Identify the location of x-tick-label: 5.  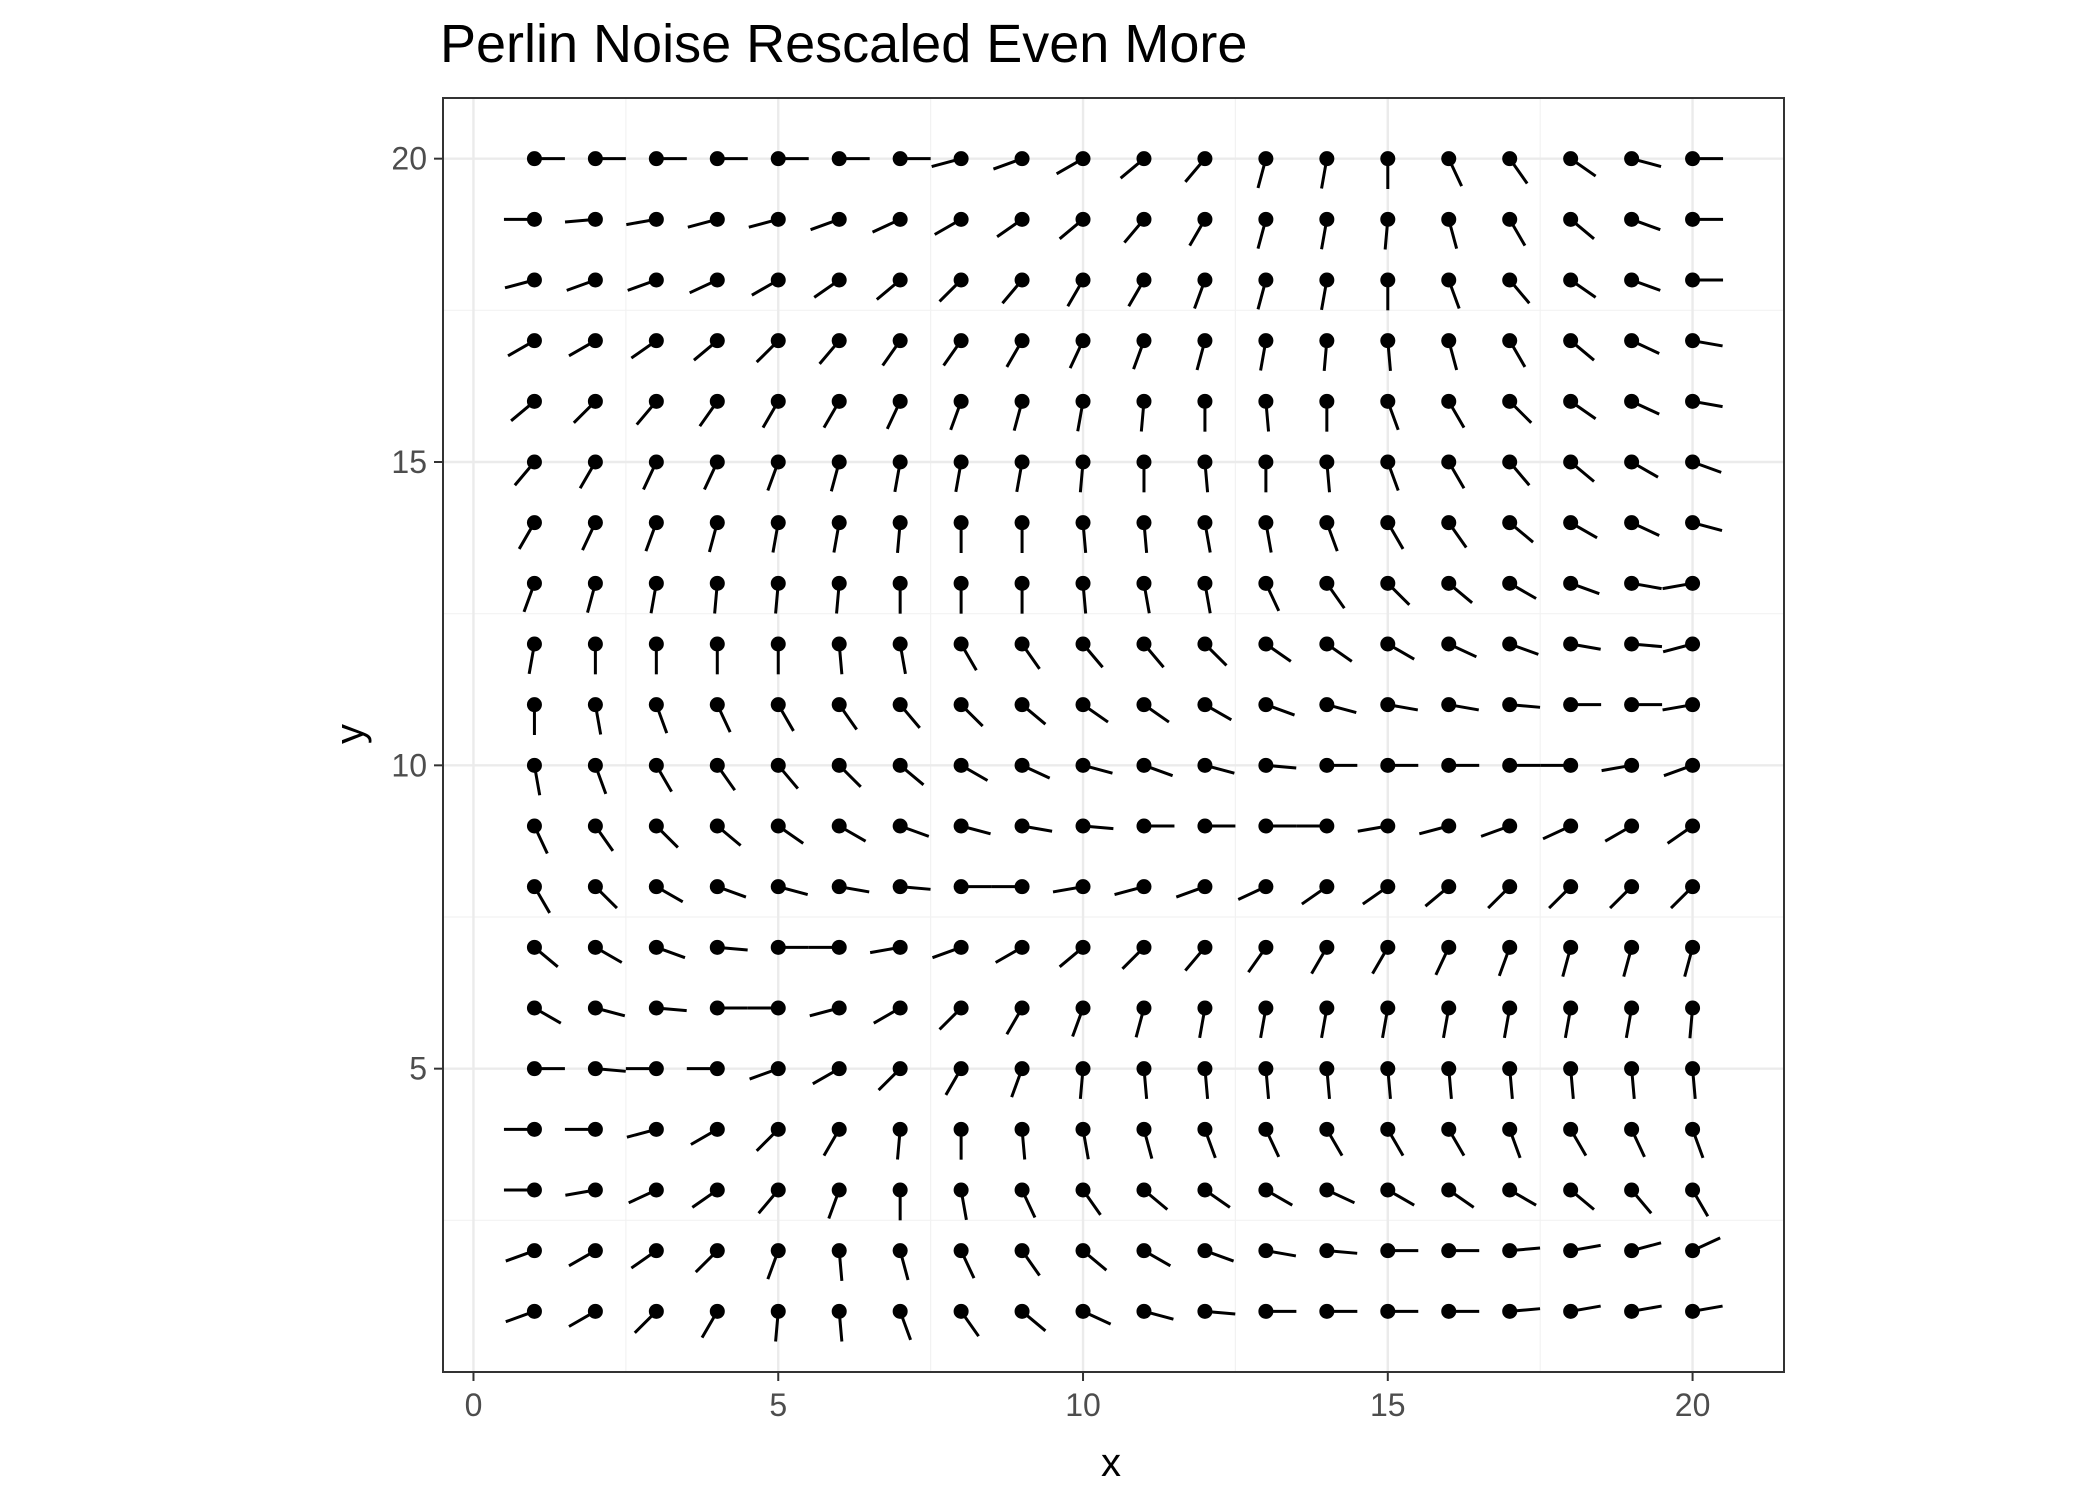
(778, 1405).